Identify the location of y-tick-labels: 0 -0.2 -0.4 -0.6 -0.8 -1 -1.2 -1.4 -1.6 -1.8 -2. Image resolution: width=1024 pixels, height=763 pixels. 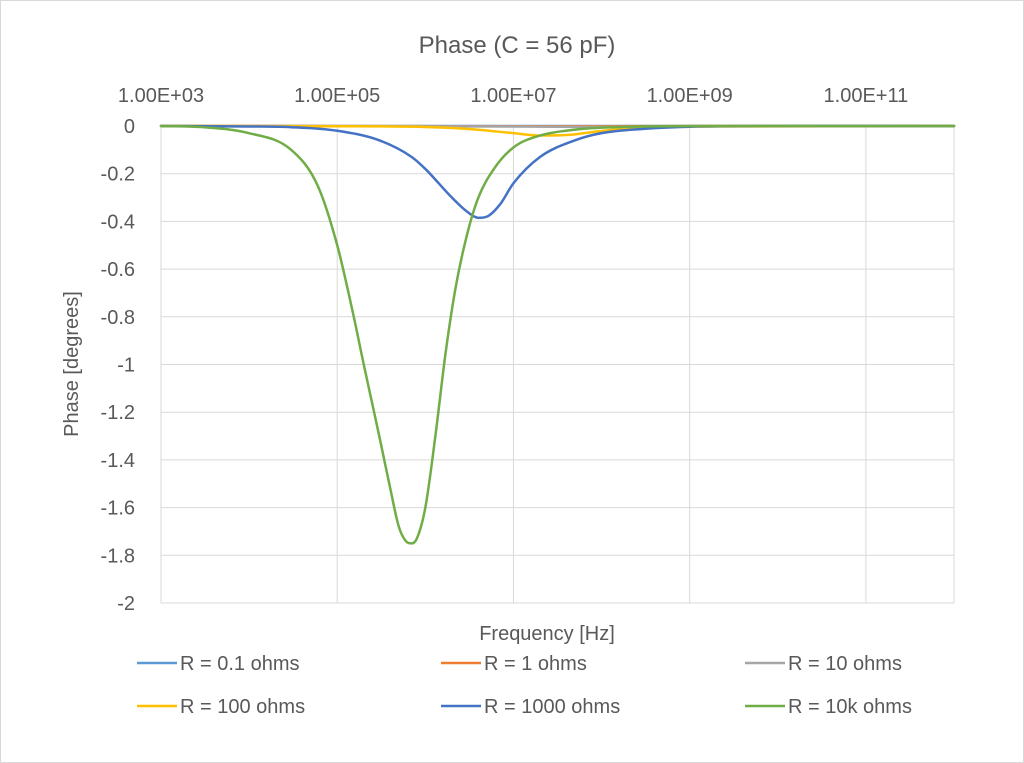
(118, 365).